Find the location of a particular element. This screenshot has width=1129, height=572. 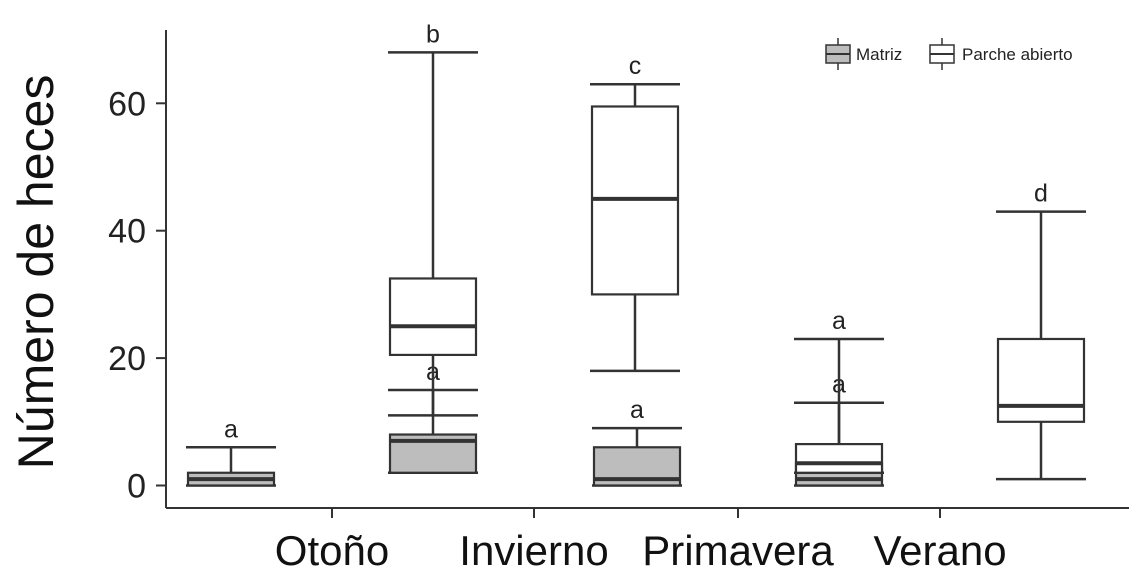

y-tick-label-40: 40 is located at coordinates (127, 232).